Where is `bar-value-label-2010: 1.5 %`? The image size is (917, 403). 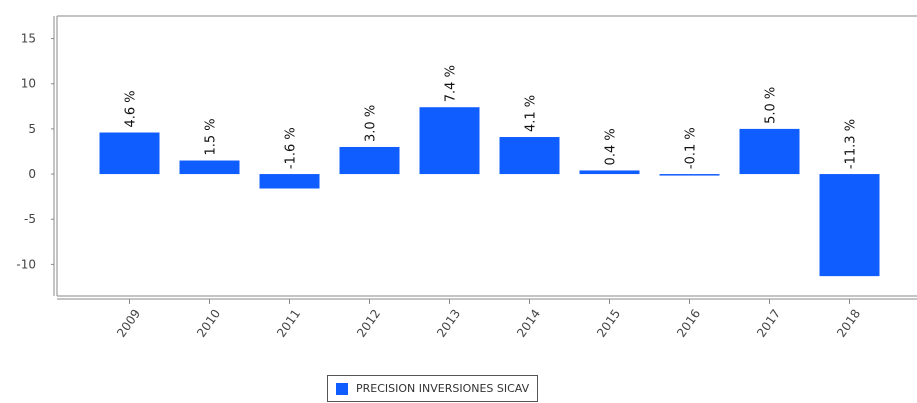 bar-value-label-2010: 1.5 % is located at coordinates (211, 136).